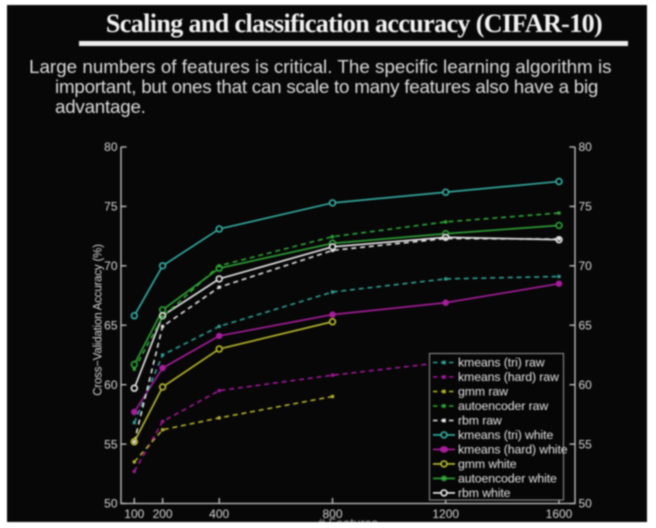  What do you see at coordinates (332, 514) in the screenshot?
I see `svg-text: 800` at bounding box center [332, 514].